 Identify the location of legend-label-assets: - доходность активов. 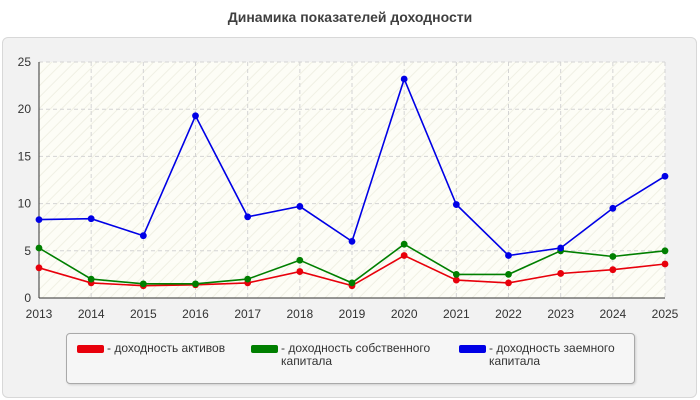
(166, 348).